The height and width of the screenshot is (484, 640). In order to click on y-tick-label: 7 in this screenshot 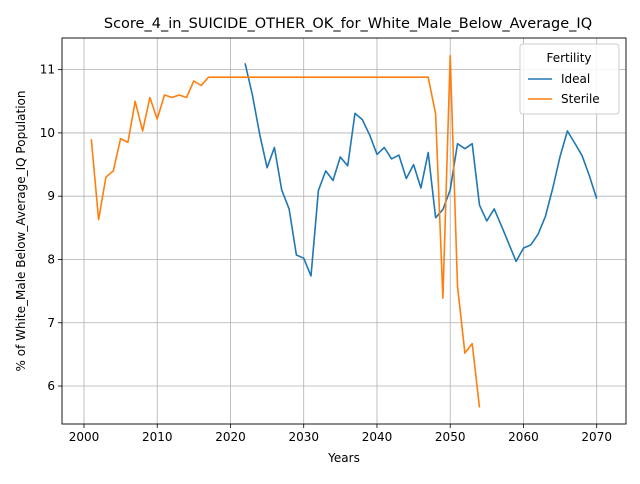, I will do `click(51, 323)`.